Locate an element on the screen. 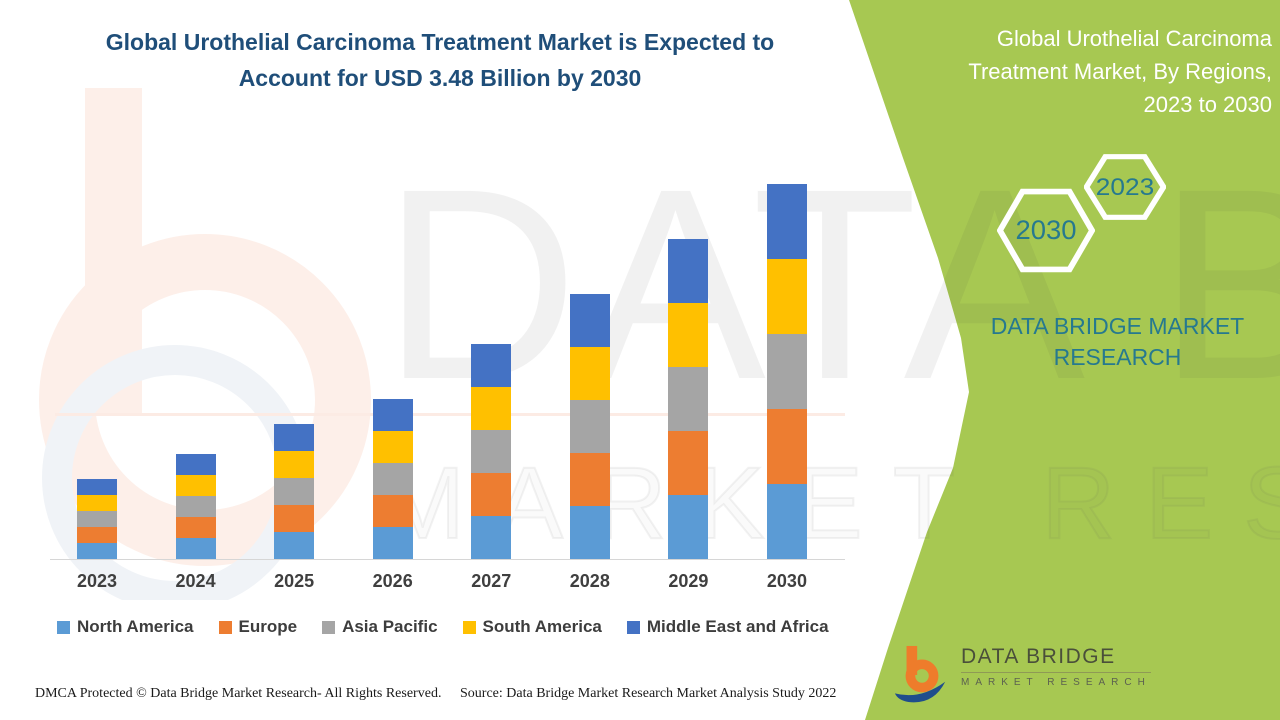  bar-segment-south-america-2025 is located at coordinates (294, 464).